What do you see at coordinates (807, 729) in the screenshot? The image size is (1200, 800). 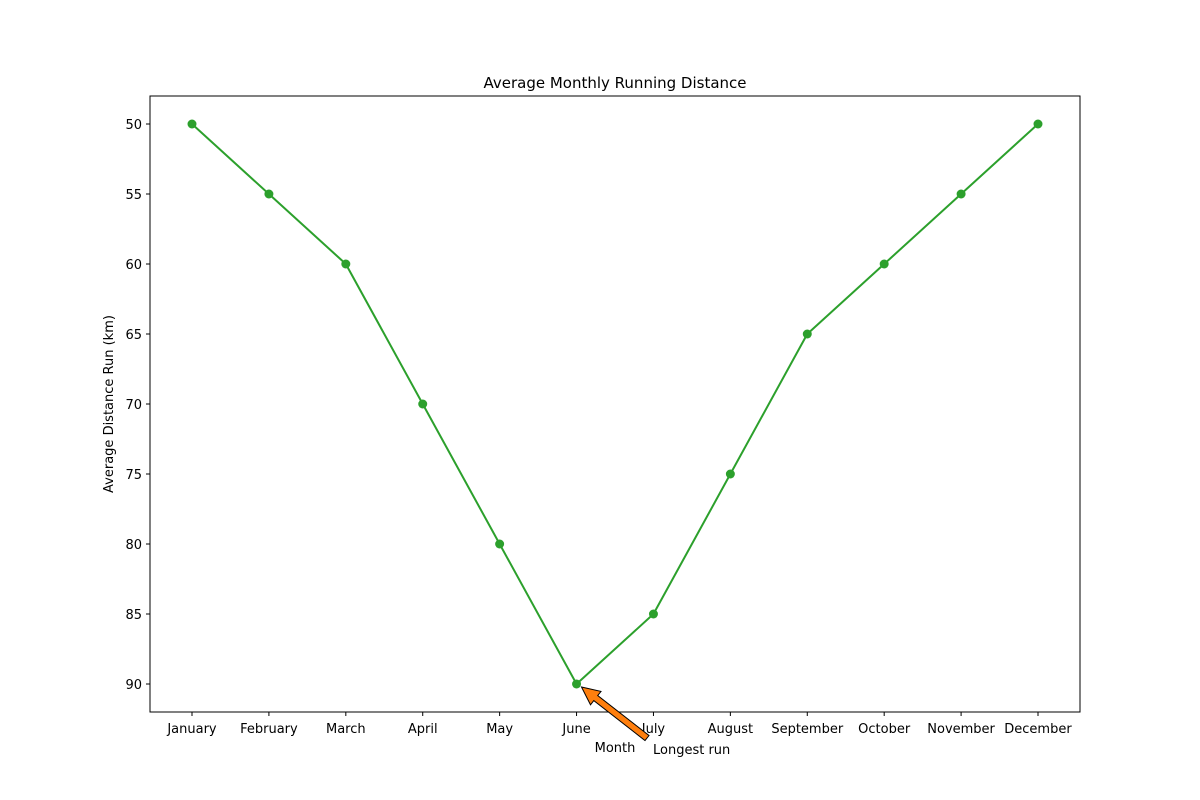 I see `x-tick-label: September` at bounding box center [807, 729].